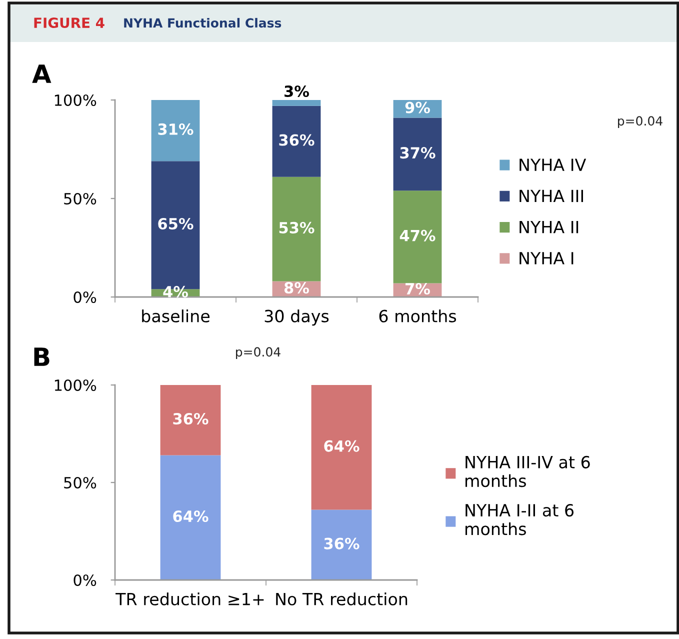  I want to click on legend-label: NYHA I-II at 6 months, so click(520, 520).